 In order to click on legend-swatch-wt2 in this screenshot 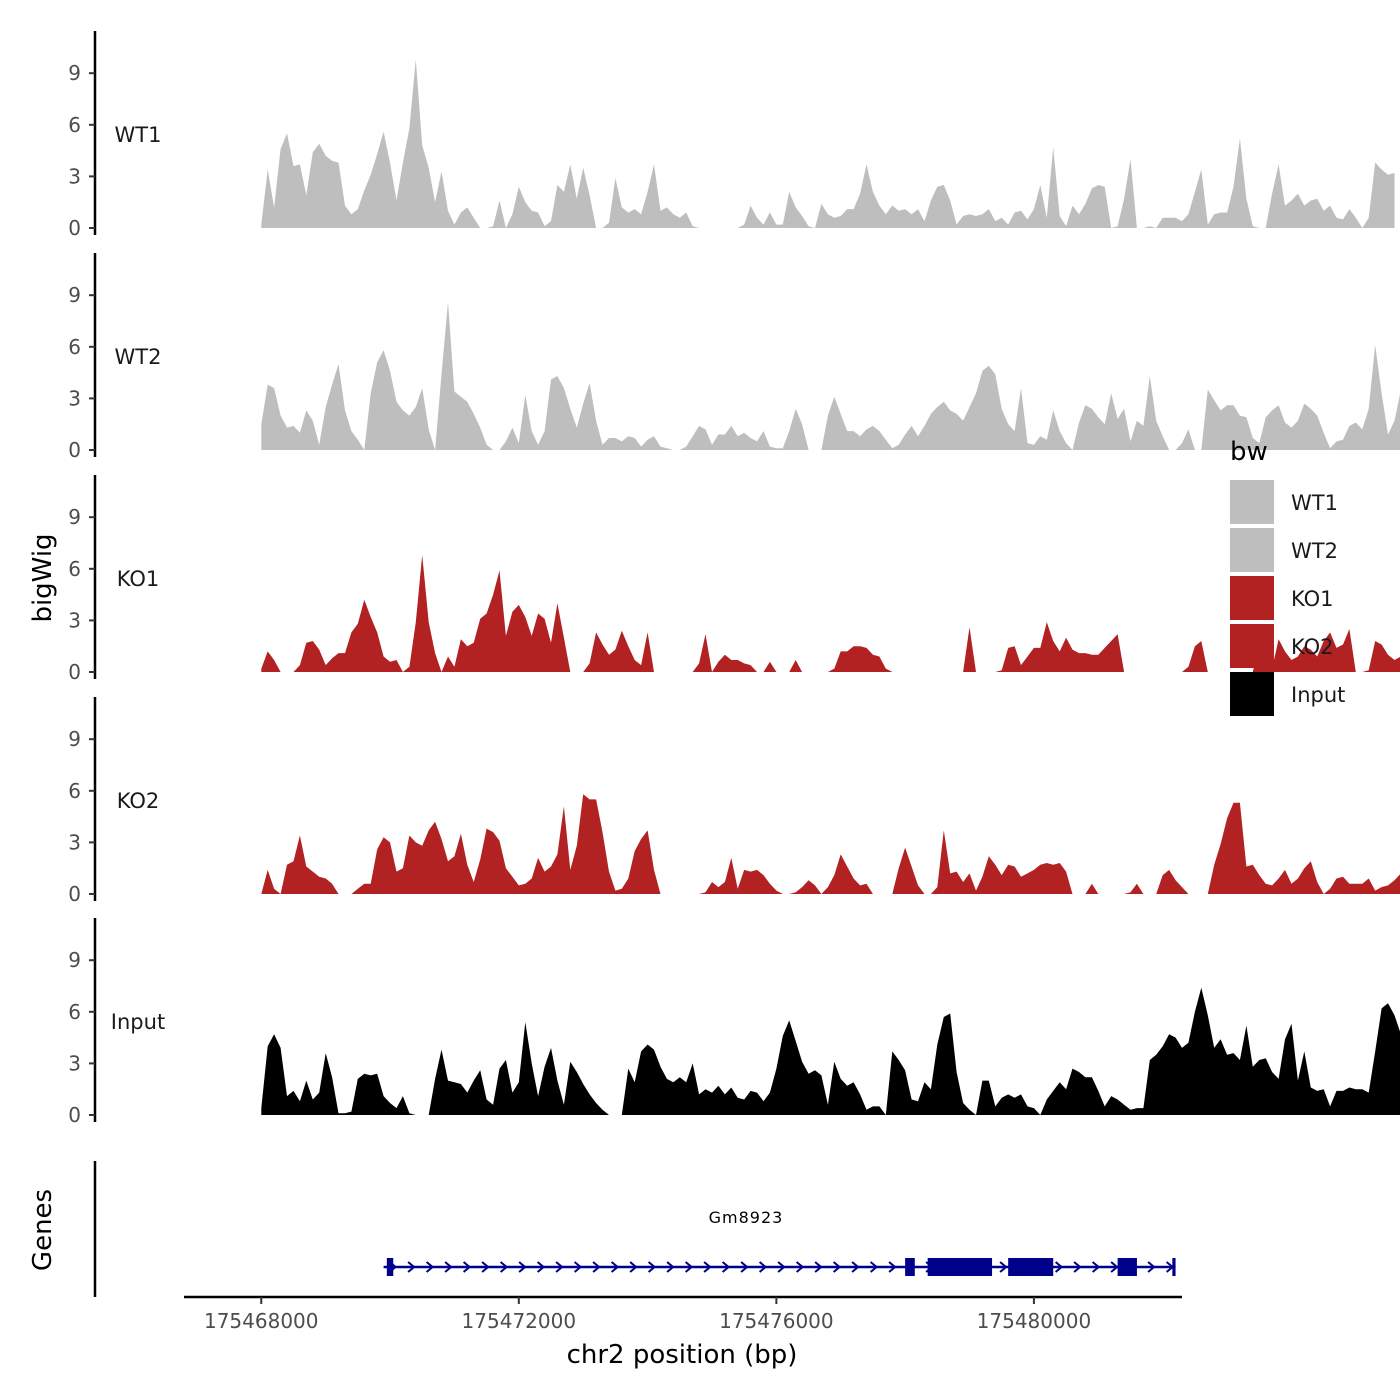, I will do `click(1252, 550)`.